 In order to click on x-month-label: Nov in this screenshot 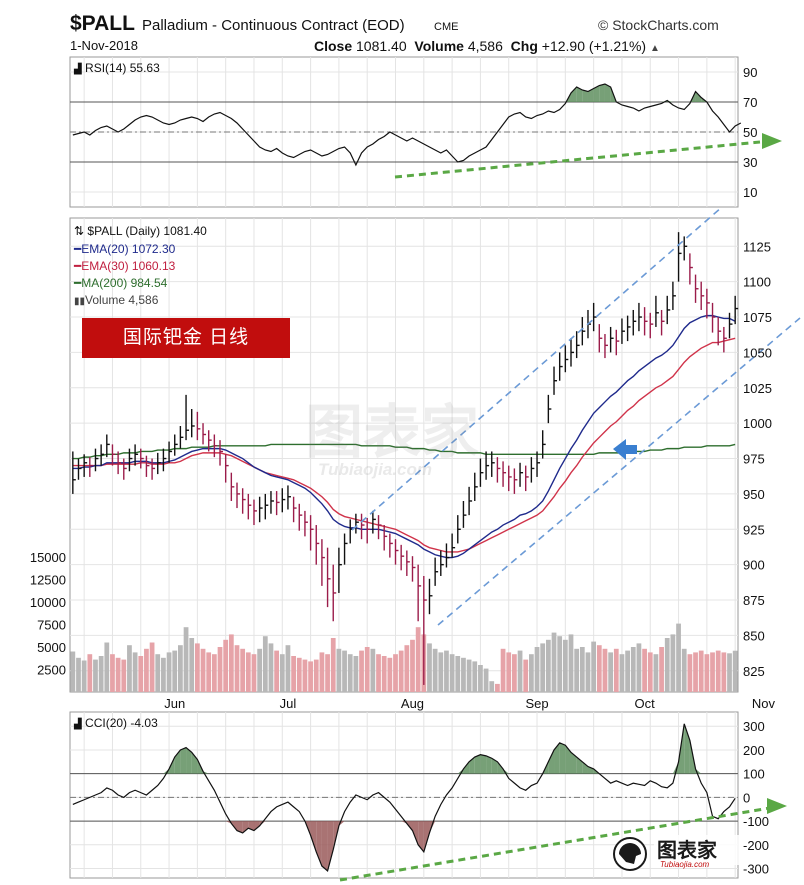, I will do `click(764, 703)`.